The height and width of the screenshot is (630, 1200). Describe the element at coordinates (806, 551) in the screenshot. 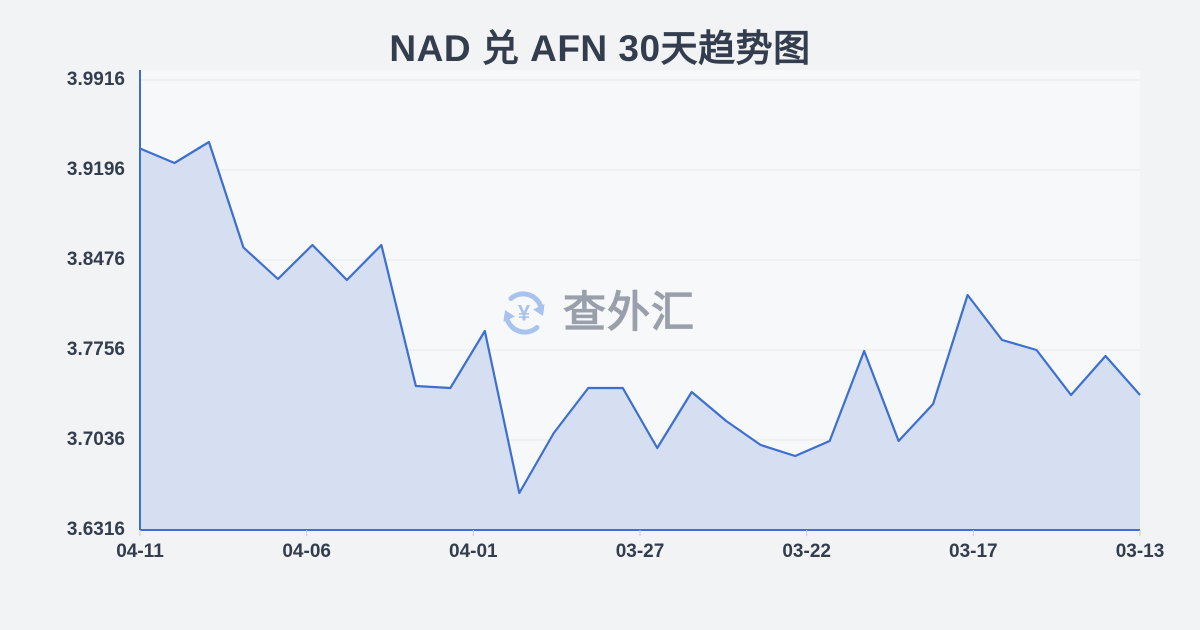

I see `x-axis-tick-label: 03-22` at that location.